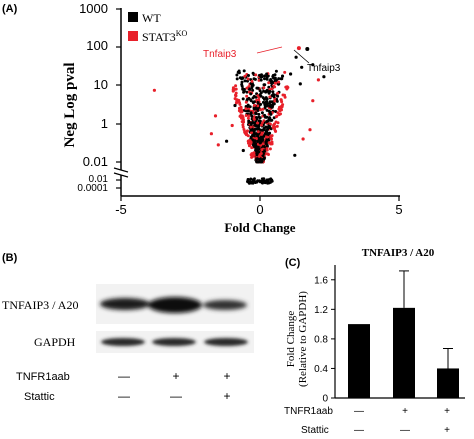 The height and width of the screenshot is (439, 474). Describe the element at coordinates (301, 56) in the screenshot. I see `annotation-leader-wt` at that location.